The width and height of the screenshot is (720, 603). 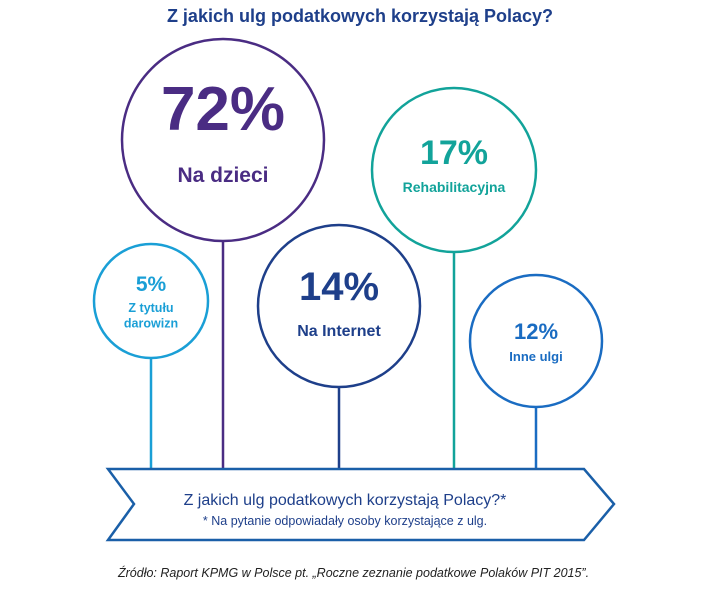 I want to click on bubble-rehabilitacyjna, so click(x=454, y=170).